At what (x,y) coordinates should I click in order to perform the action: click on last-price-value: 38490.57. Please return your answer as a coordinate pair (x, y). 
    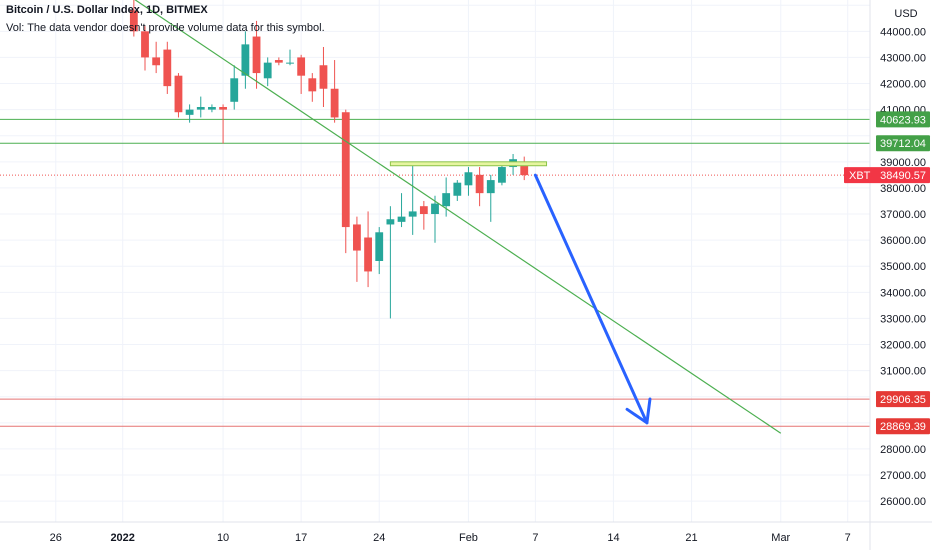
    Looking at the image, I should click on (903, 176).